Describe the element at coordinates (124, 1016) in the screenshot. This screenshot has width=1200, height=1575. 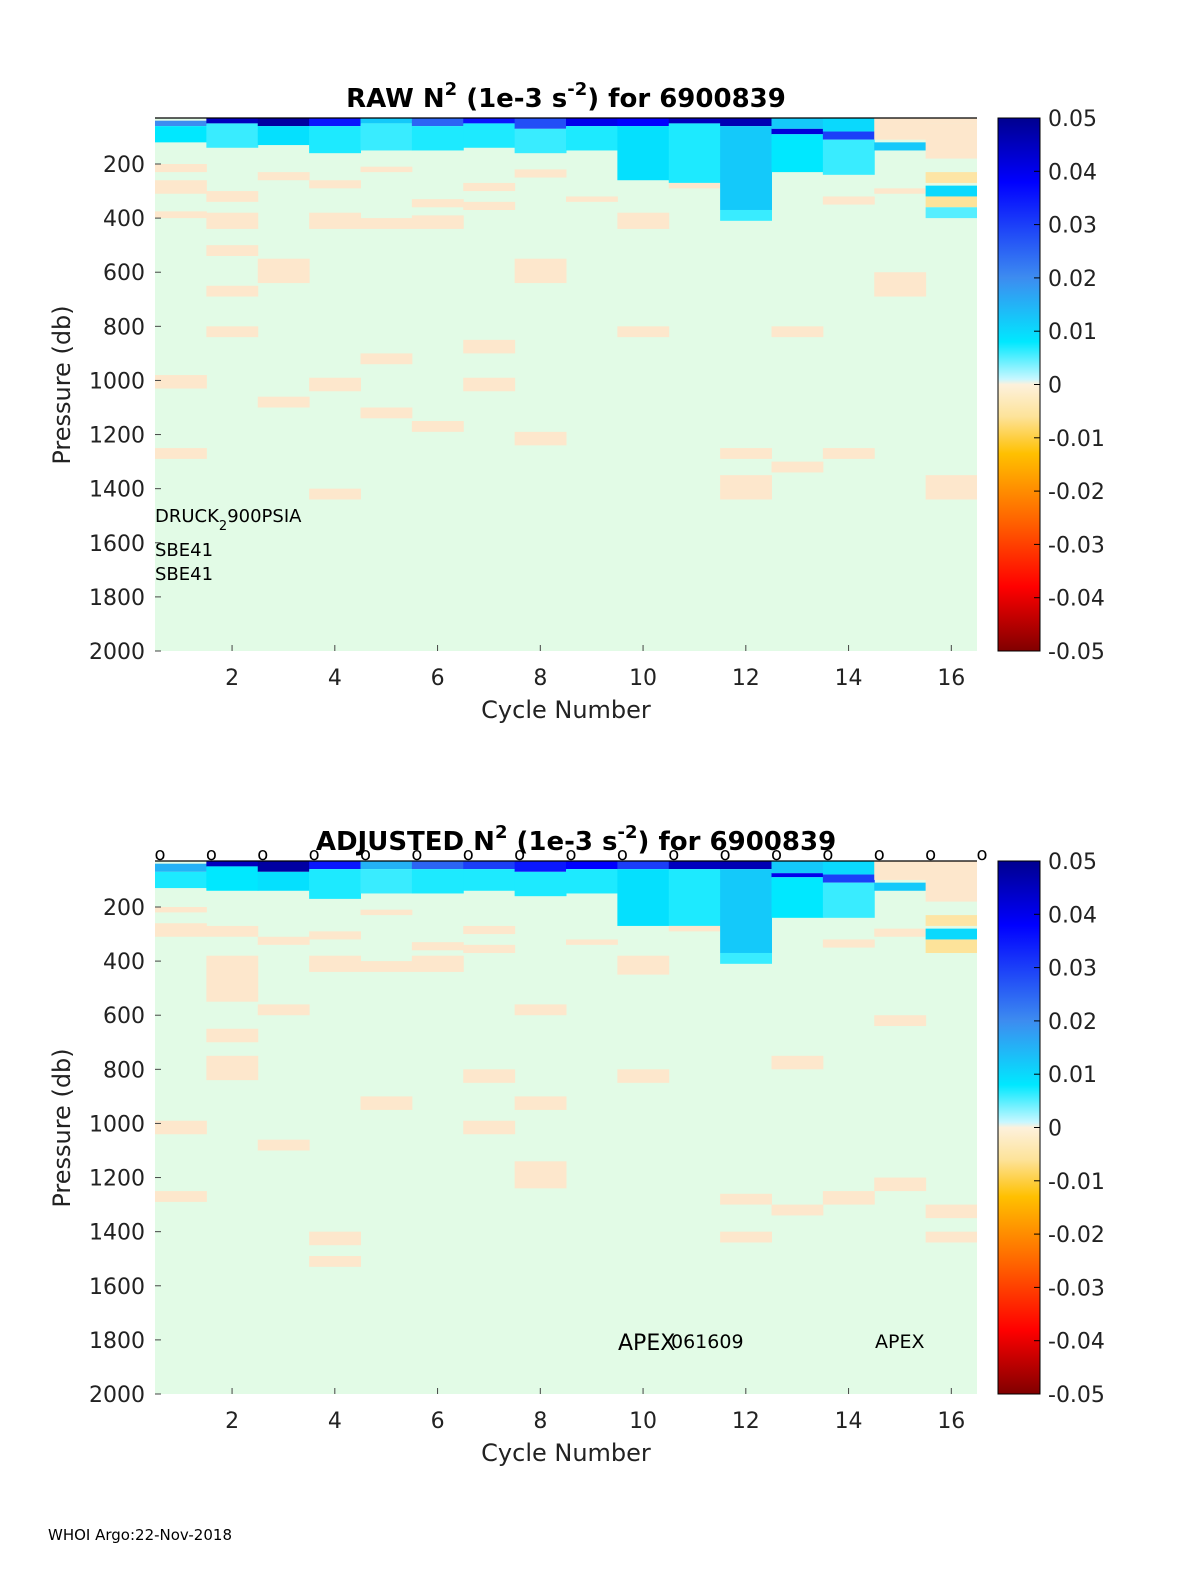
I see `y-tick-label: 600` at that location.